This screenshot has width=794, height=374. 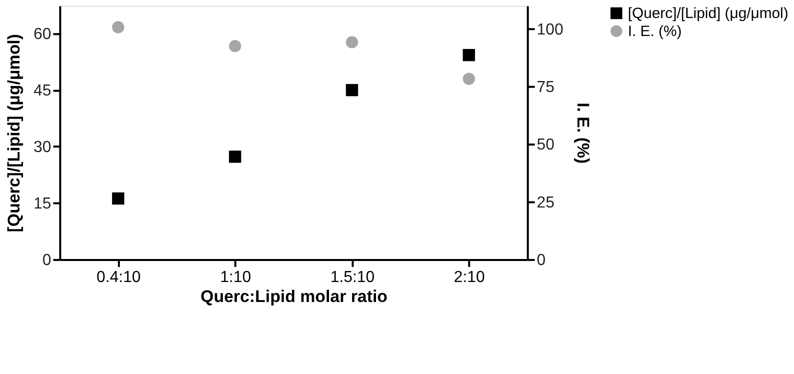 I want to click on y-axis-title: [Querc]/[Lipid] (μg/μmol), so click(x=14, y=133).